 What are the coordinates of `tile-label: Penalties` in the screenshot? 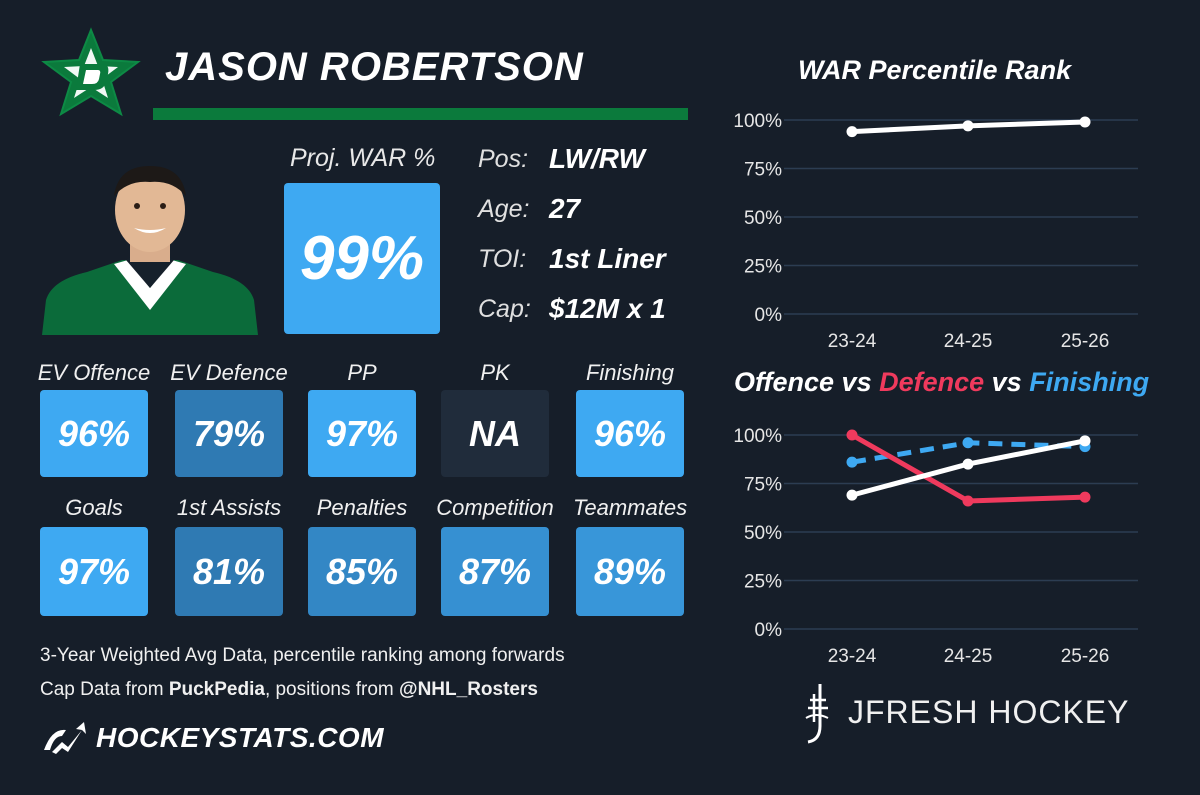 It's located at (362, 507).